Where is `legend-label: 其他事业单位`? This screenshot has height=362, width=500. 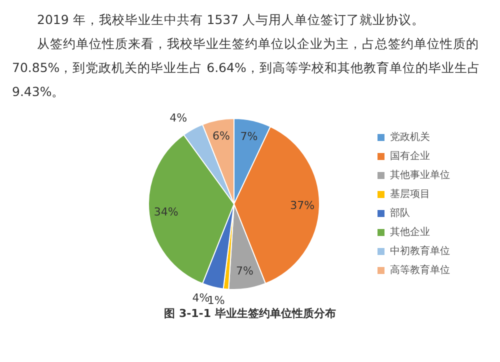 legend-label: 其他事业单位 is located at coordinates (420, 175).